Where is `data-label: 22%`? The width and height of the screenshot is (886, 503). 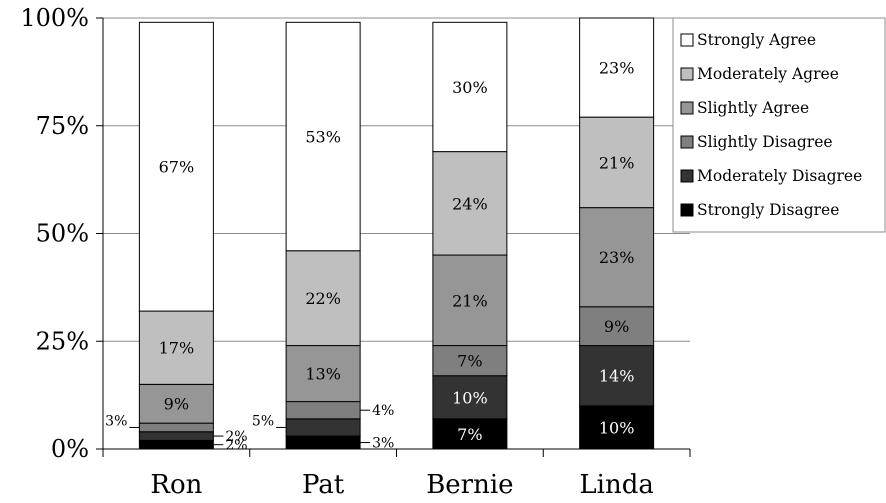
data-label: 22% is located at coordinates (323, 298).